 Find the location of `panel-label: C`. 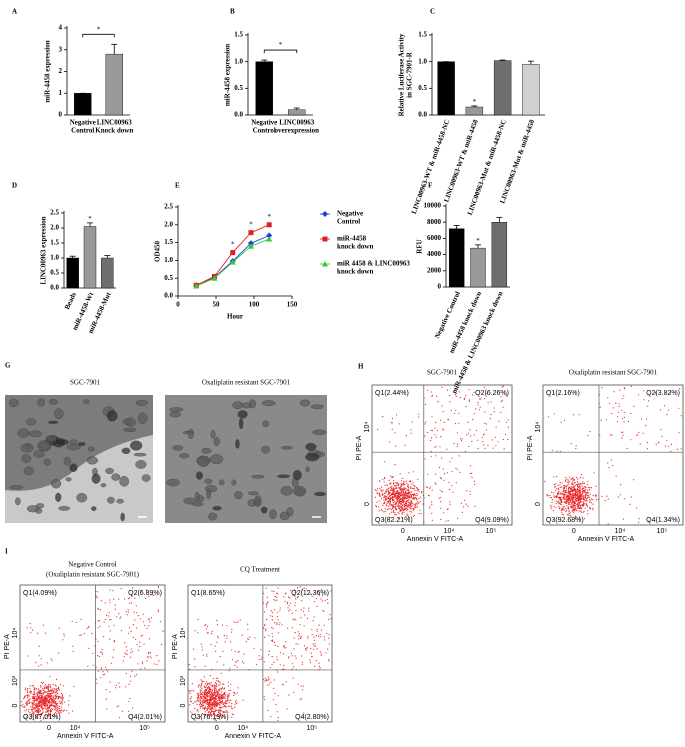

panel-label: C is located at coordinates (432, 12).